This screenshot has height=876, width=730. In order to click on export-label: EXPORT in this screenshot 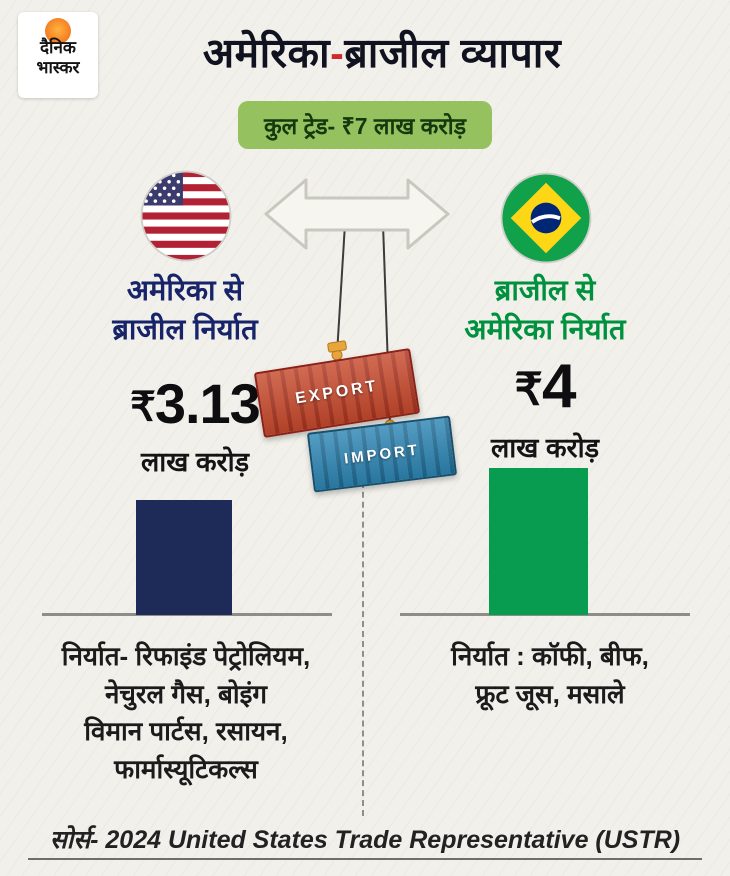, I will do `click(337, 392)`.